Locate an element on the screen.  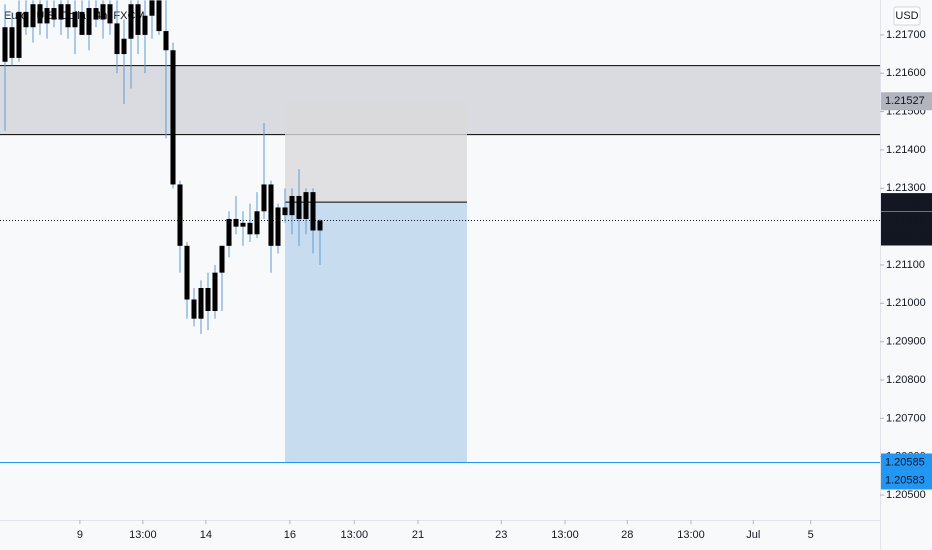
countdown: 03:02:49 is located at coordinates (906, 236).